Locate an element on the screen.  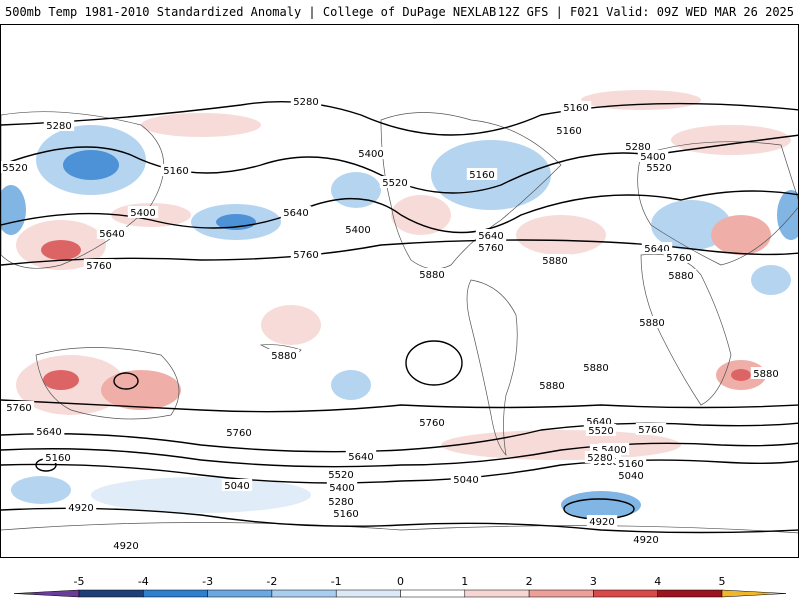
warm-anomaly-australia-east is located at coordinates (141, 390).